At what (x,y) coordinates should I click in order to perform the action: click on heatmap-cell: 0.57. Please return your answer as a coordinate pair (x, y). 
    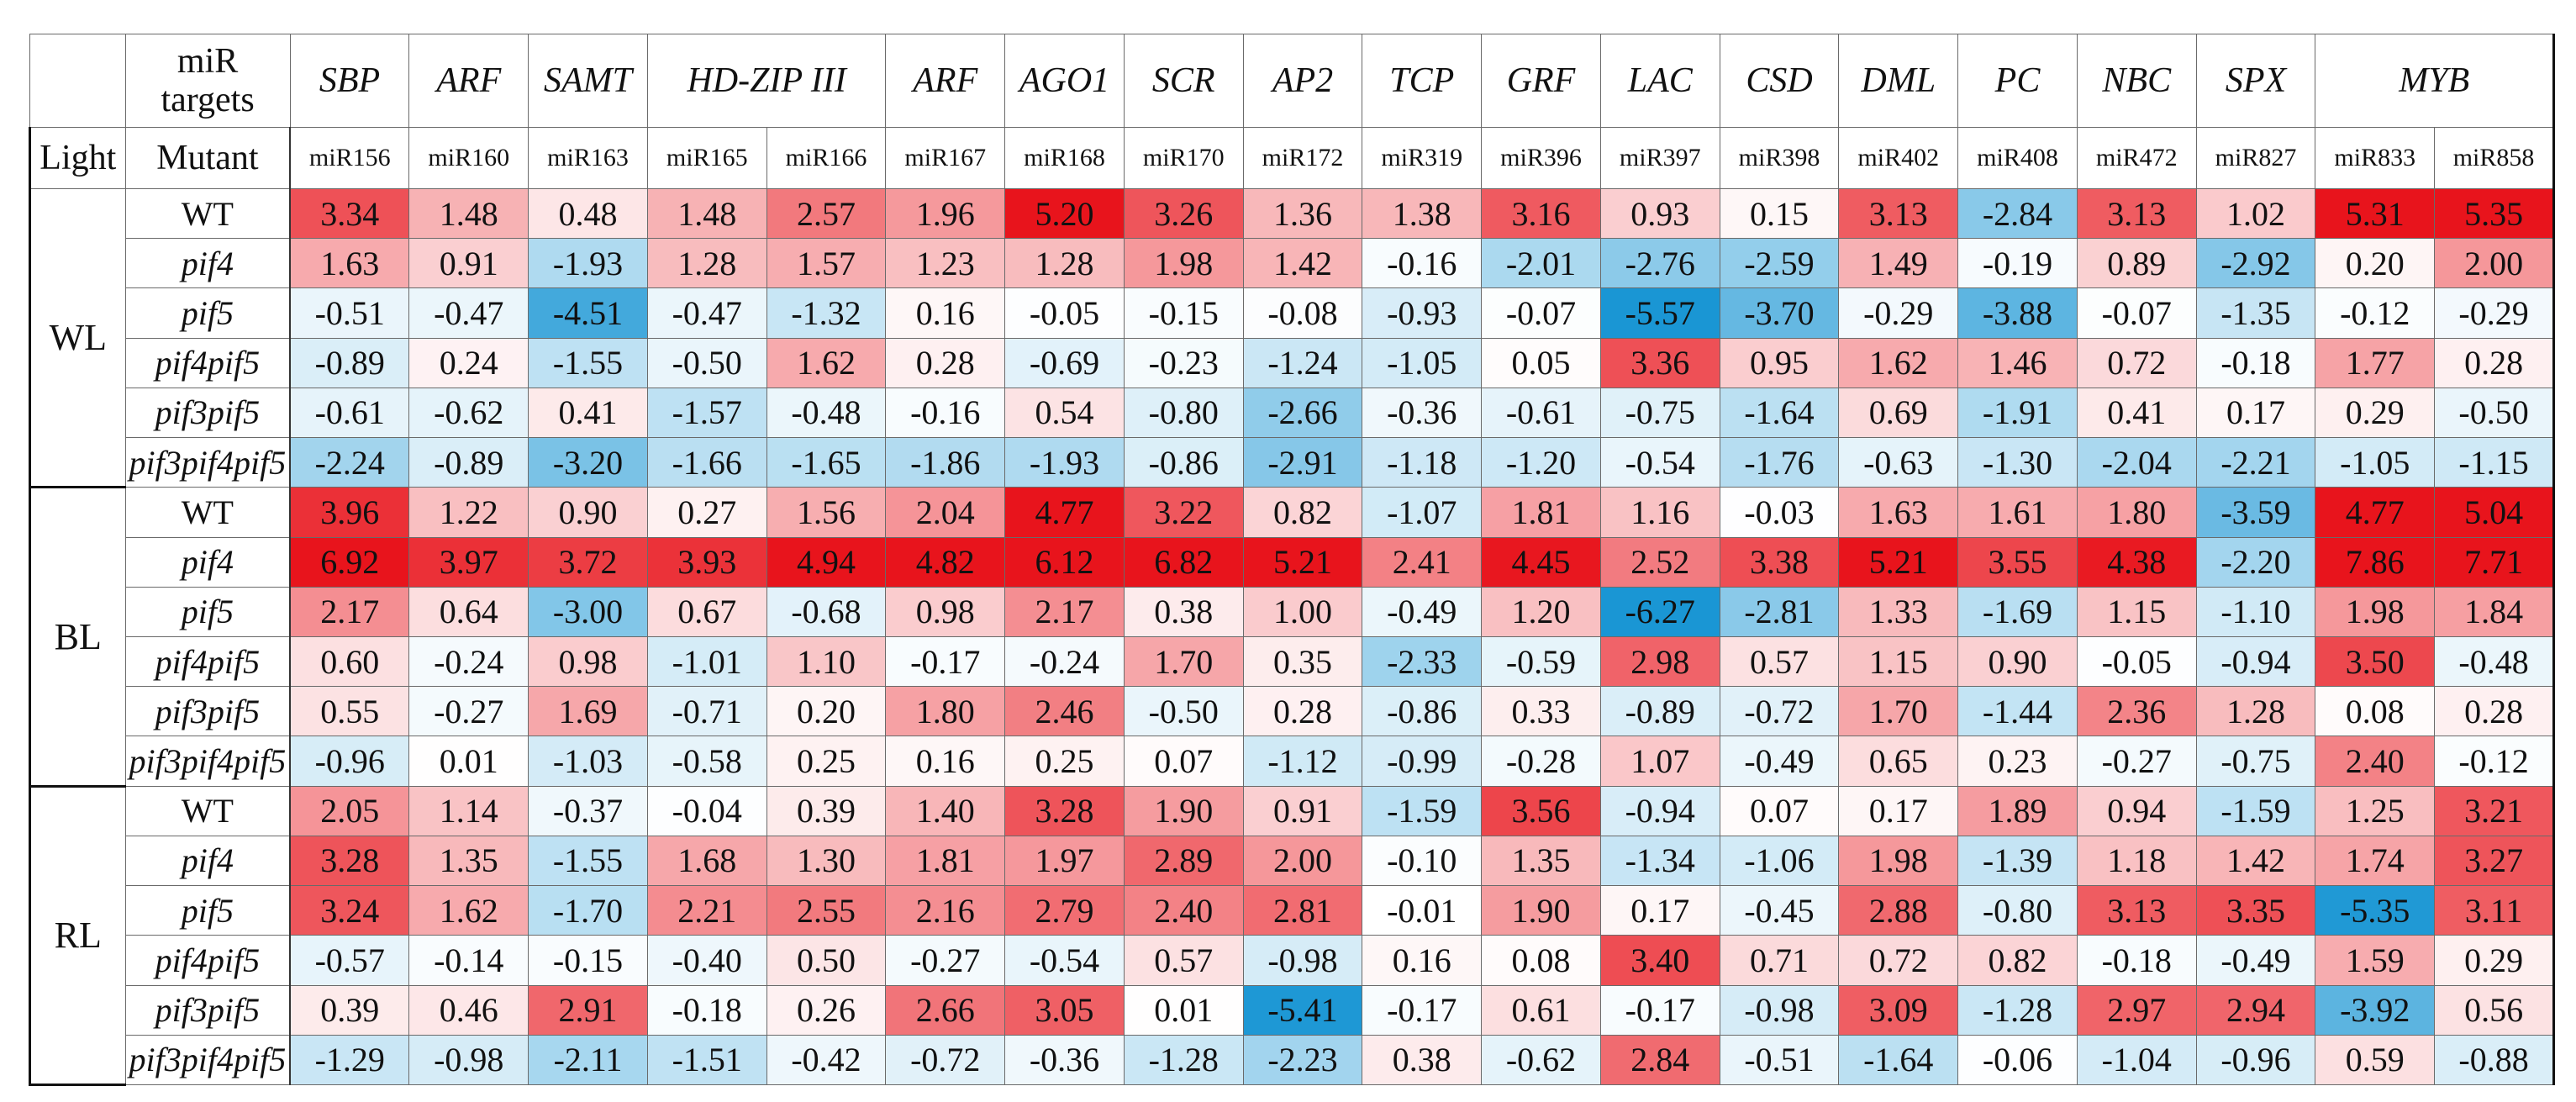
    Looking at the image, I should click on (1183, 960).